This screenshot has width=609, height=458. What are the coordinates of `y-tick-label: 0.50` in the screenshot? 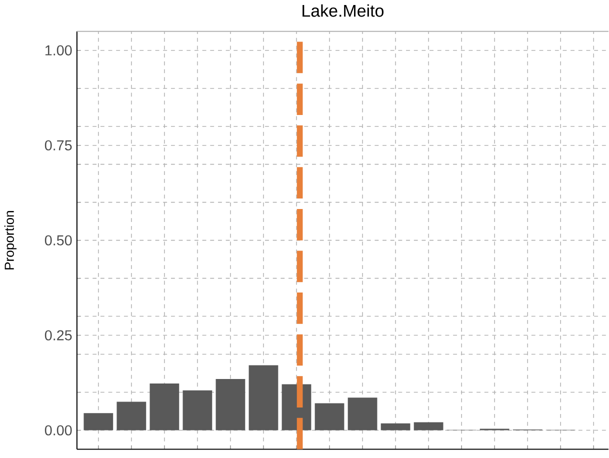 It's located at (58, 240).